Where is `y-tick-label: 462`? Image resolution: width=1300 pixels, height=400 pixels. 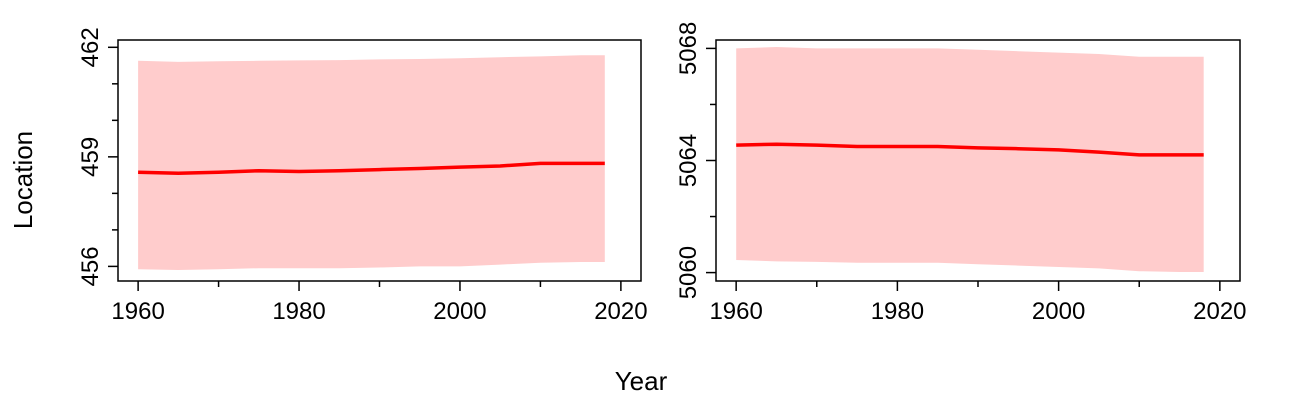
y-tick-label: 462 is located at coordinates (90, 47).